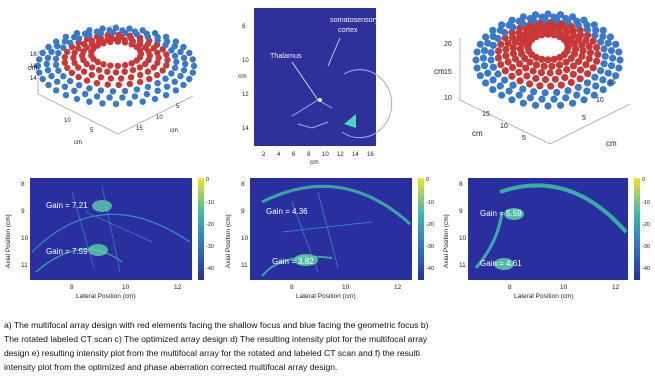 This screenshot has height=381, width=655. Describe the element at coordinates (616, 287) in the screenshot. I see `panel_f-xtick: 12` at that location.